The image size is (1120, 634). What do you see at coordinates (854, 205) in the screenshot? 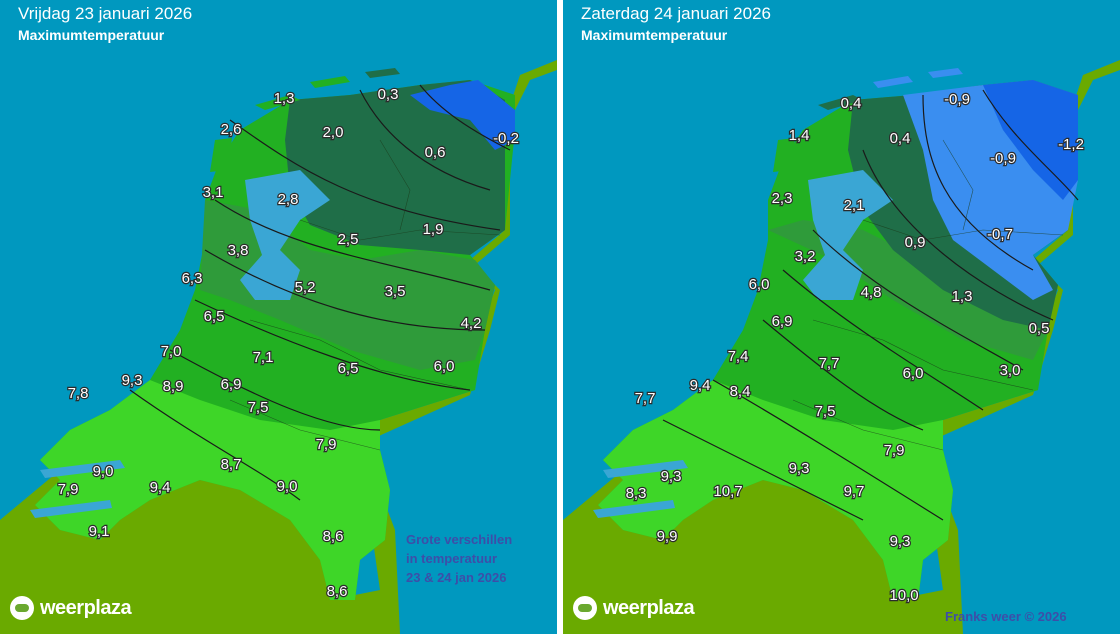
I see `temp-label: 2,1` at bounding box center [854, 205].